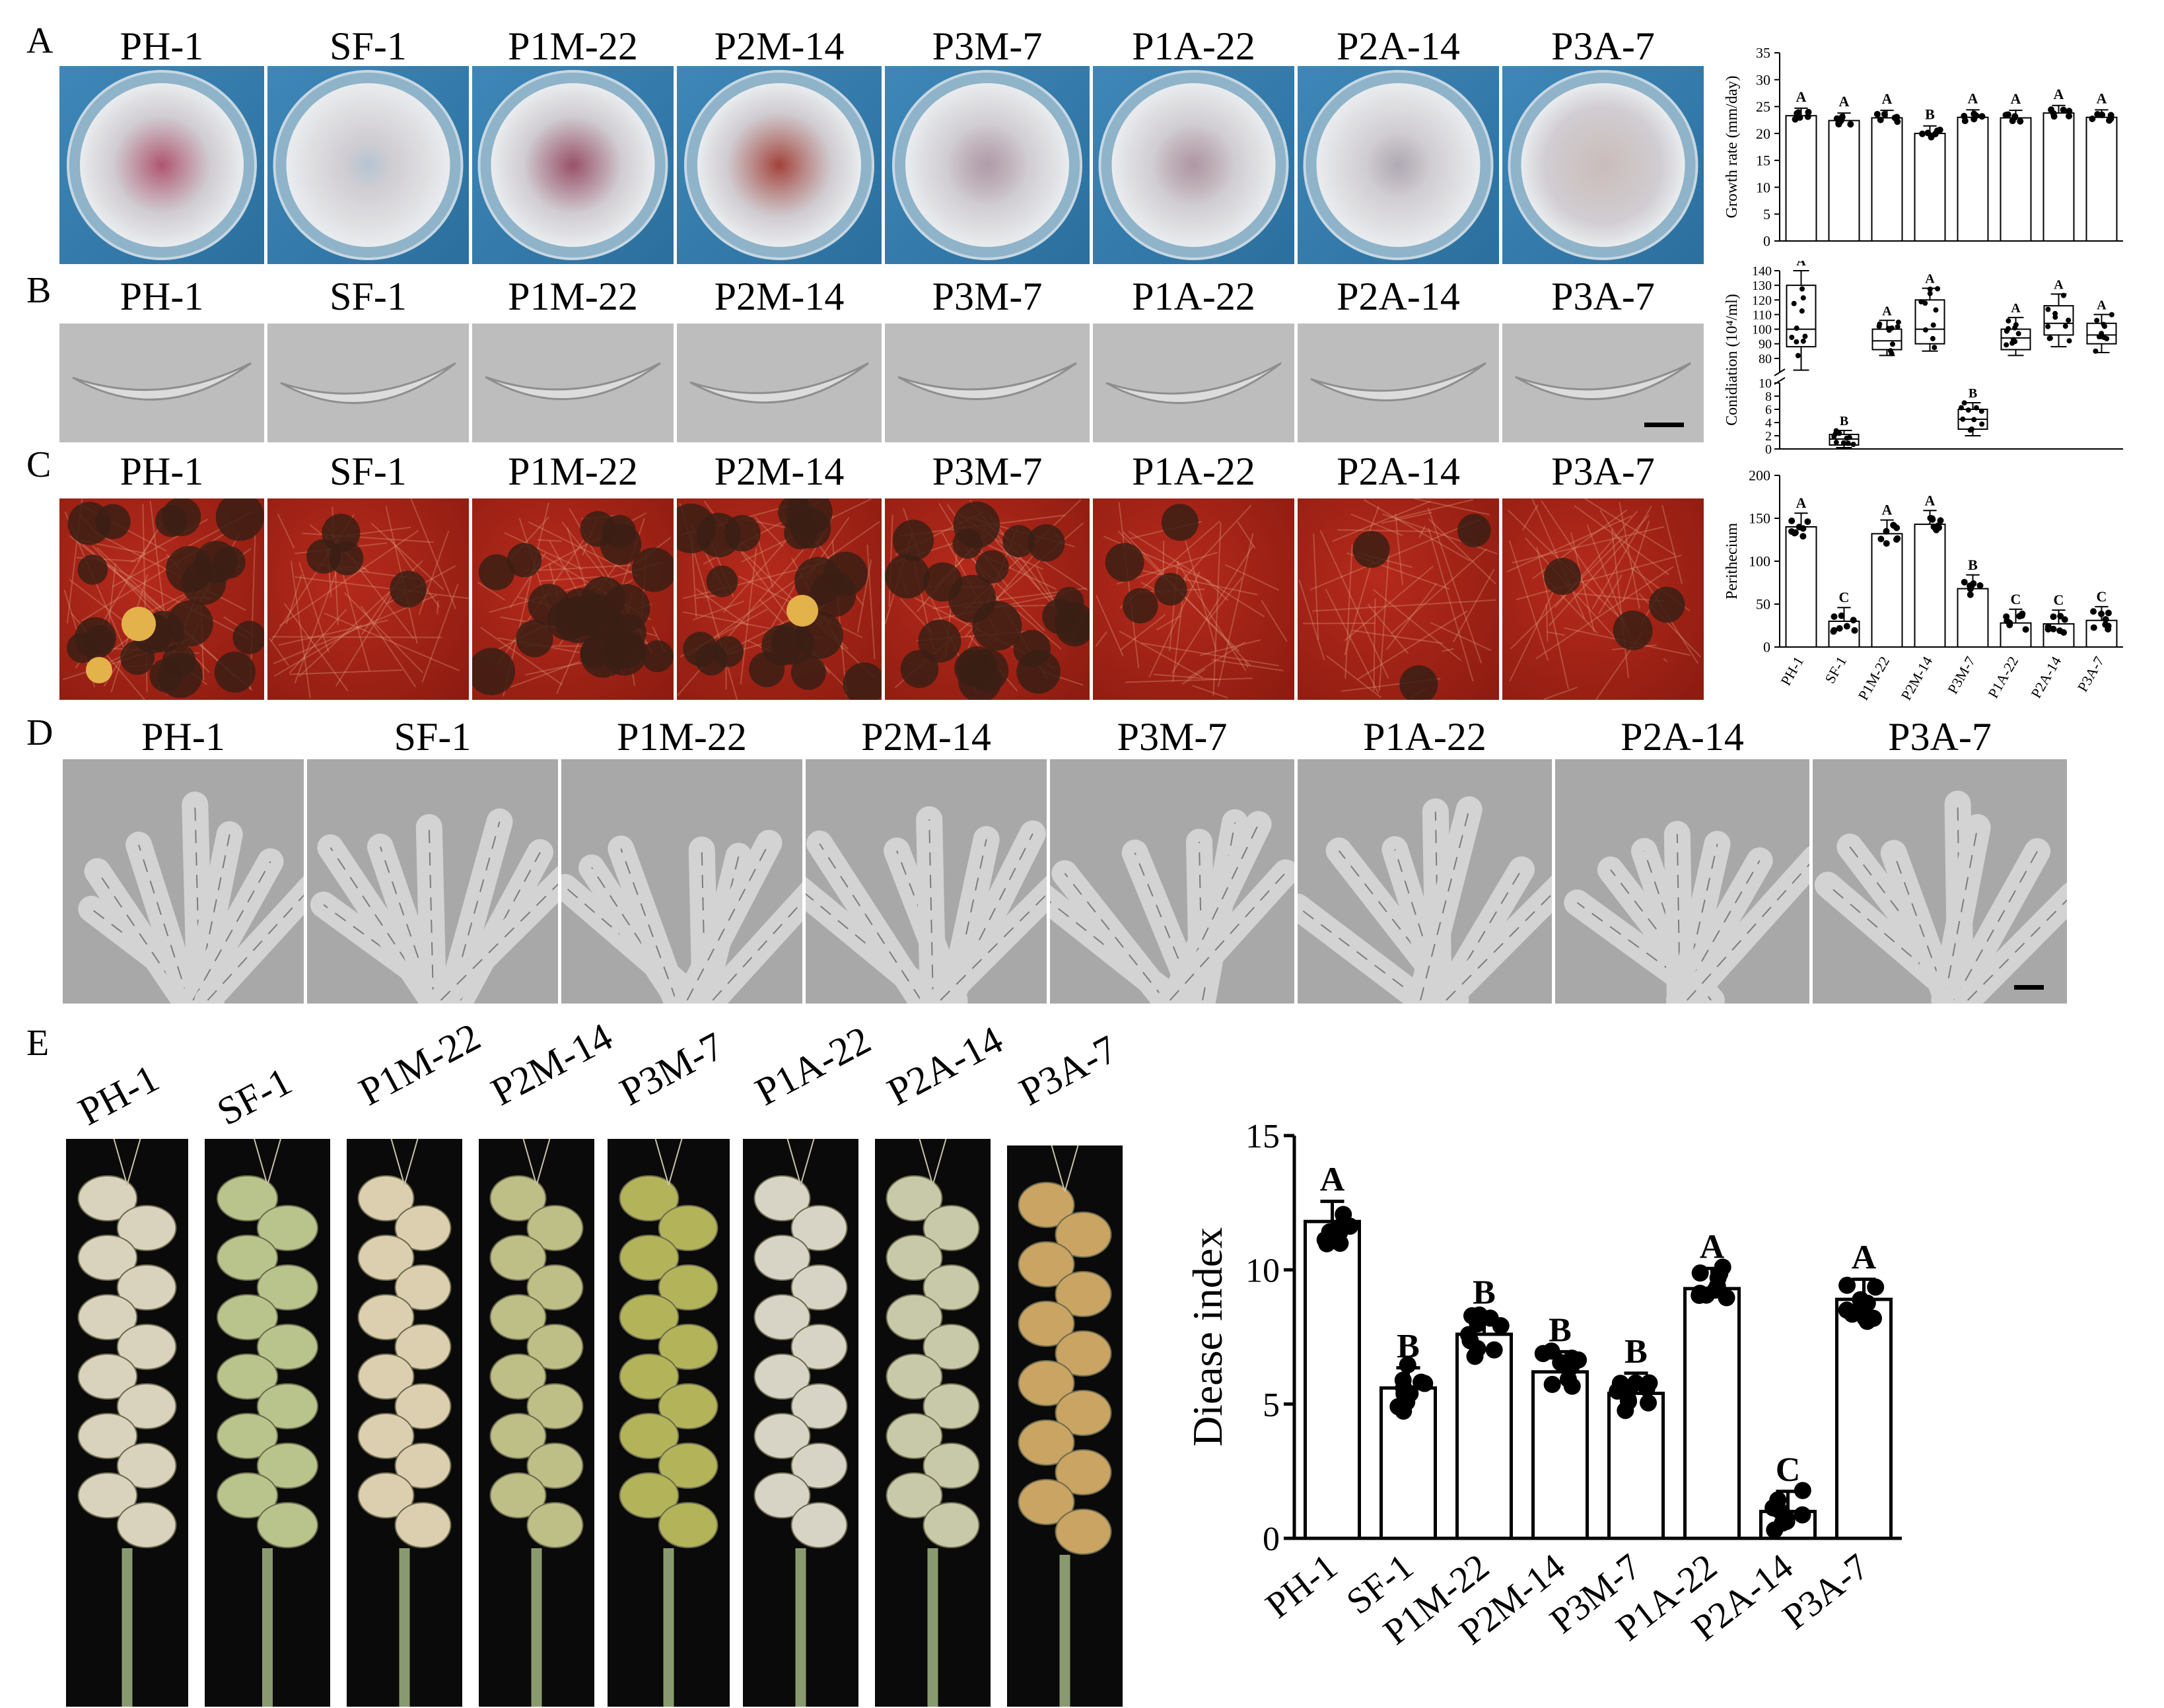  Describe the element at coordinates (1762, 330) in the screenshot. I see `y-tick-label: 100` at that location.